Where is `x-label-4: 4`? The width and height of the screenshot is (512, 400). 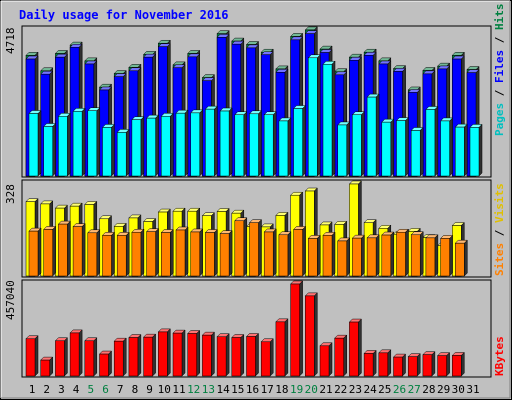 x-label-4: 4 is located at coordinates (76, 389).